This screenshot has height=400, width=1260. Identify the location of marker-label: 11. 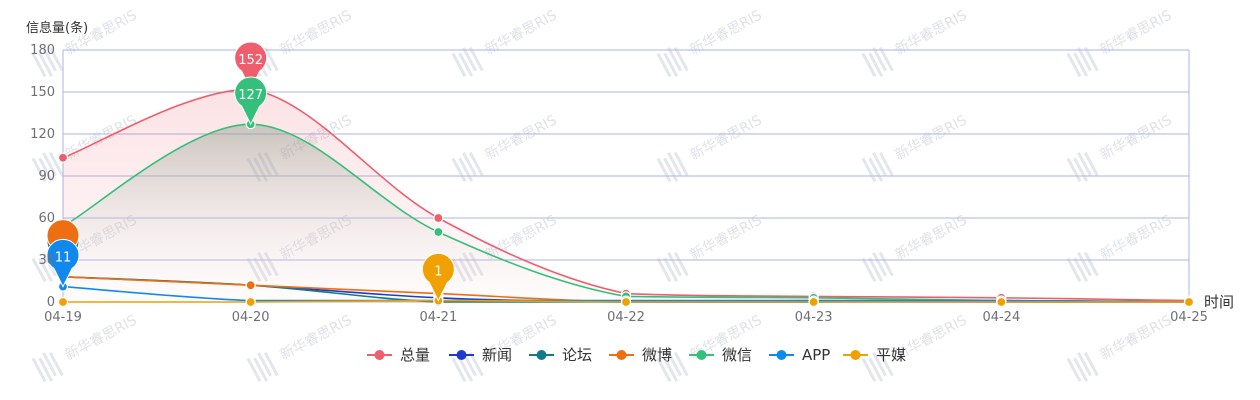
(63, 258).